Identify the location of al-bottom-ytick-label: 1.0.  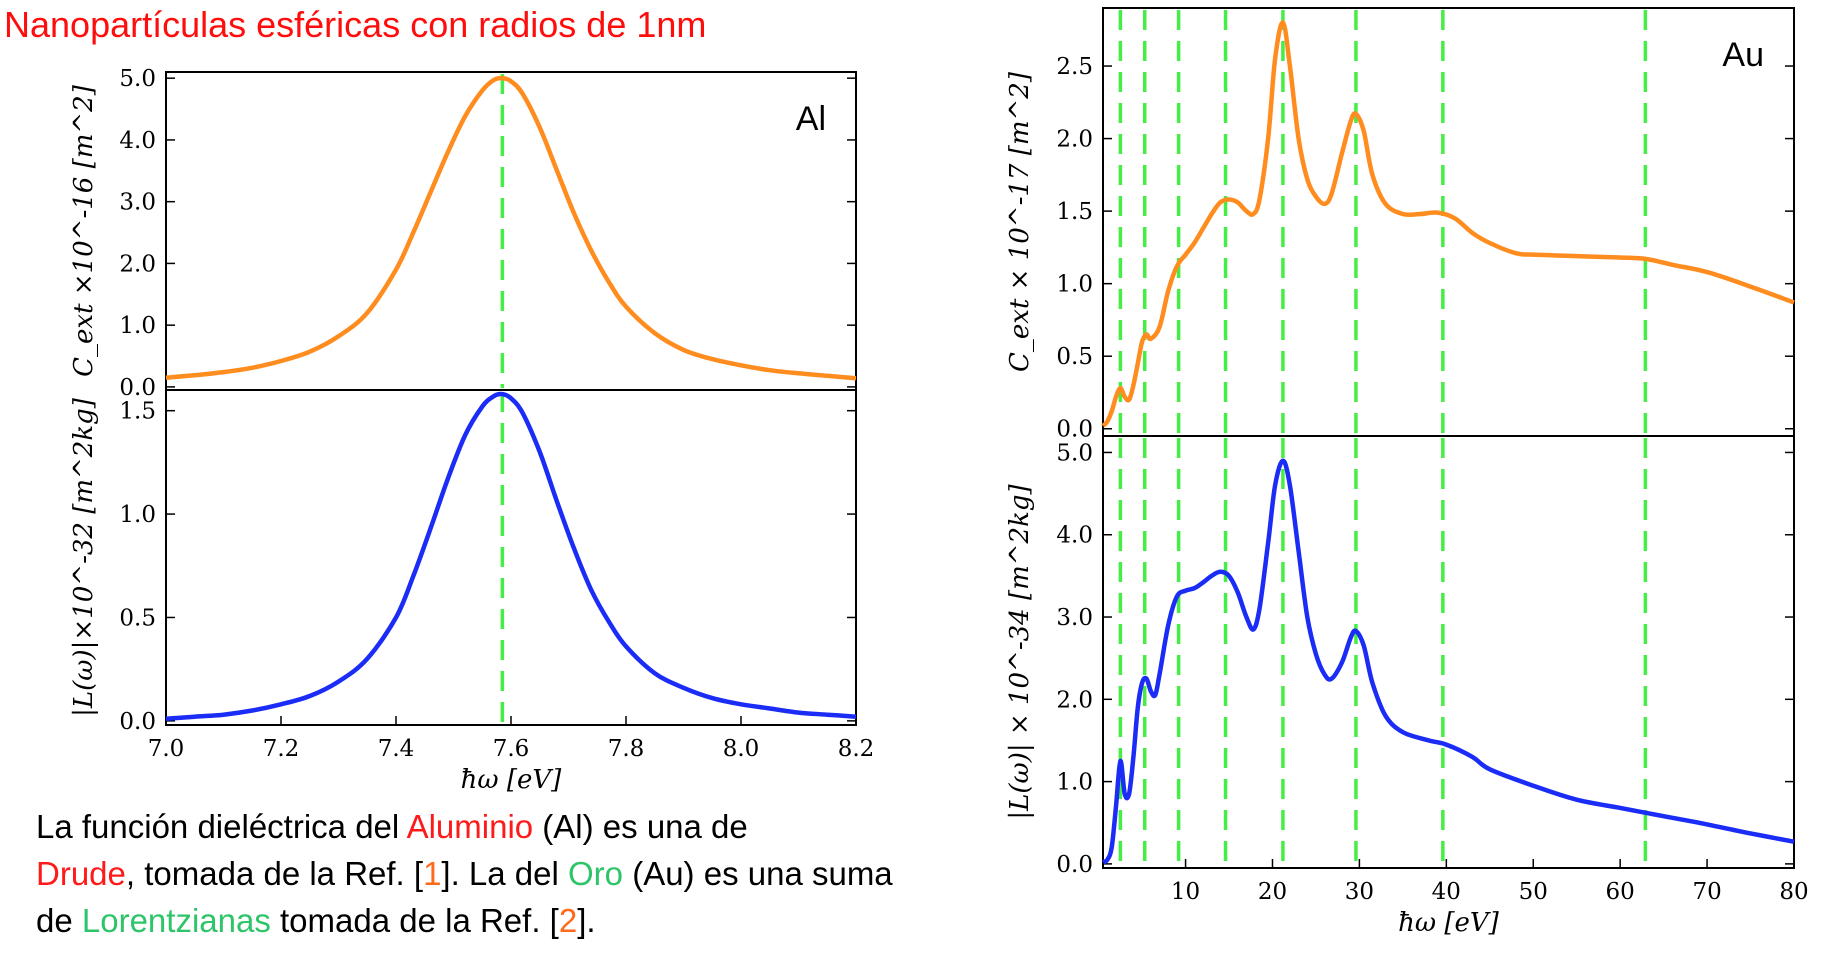
(137, 515).